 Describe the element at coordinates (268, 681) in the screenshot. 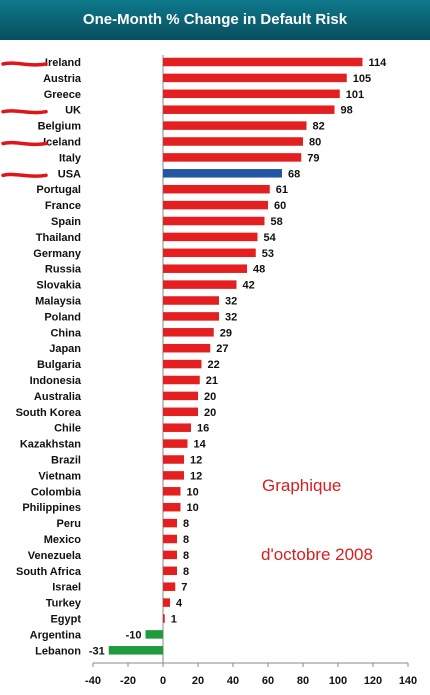

I see `x-tick-label: 60` at that location.